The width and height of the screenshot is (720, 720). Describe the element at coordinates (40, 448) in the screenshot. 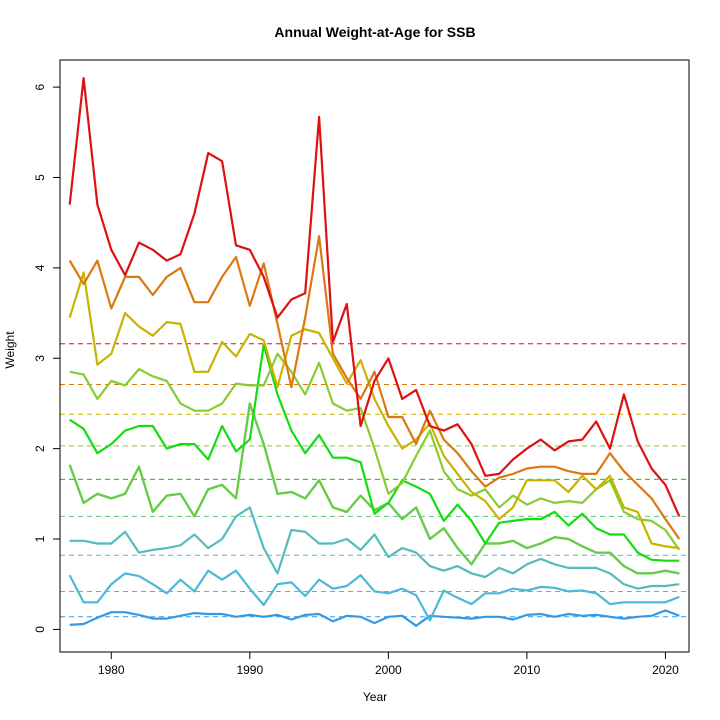

I see `y-tick-label: 2` at that location.